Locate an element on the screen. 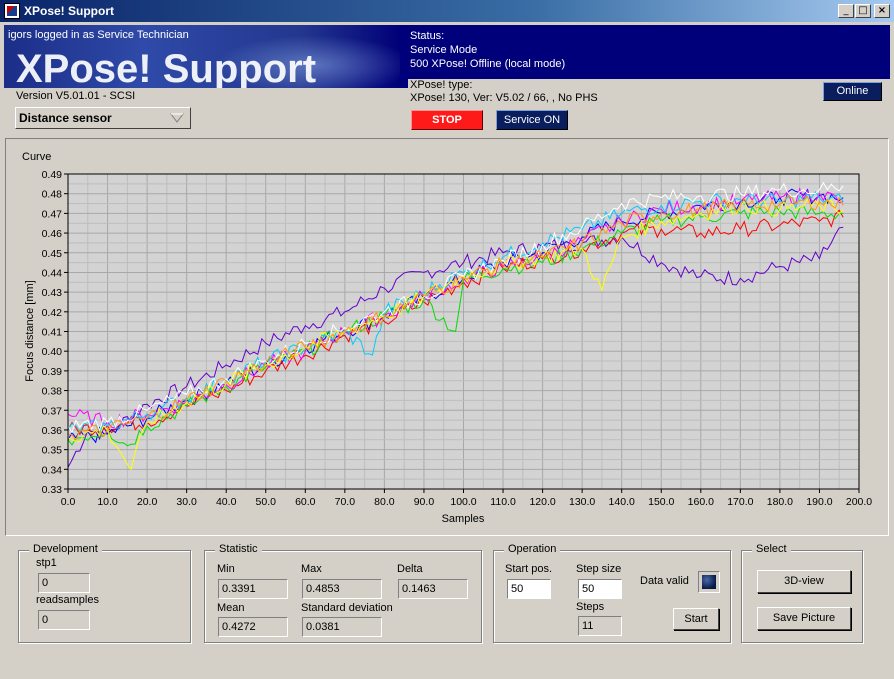 Image resolution: width=894 pixels, height=679 pixels. steps-field: 11 is located at coordinates (600, 626).